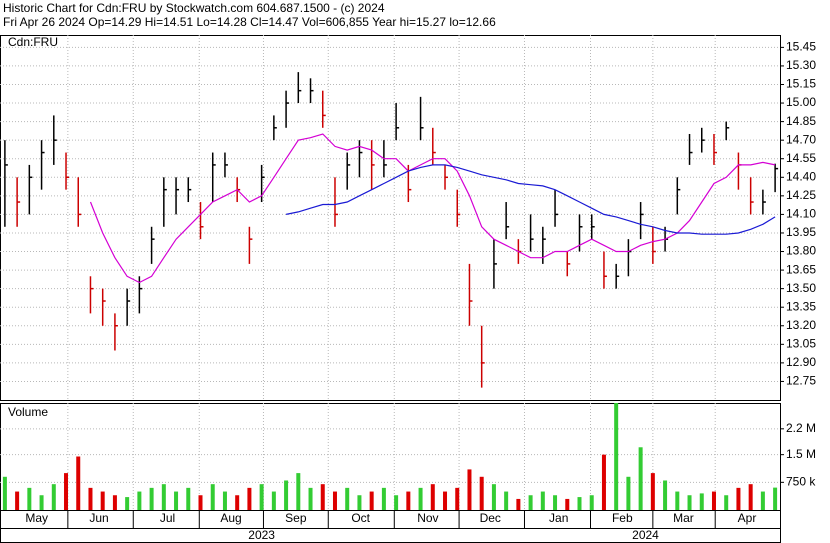  Describe the element at coordinates (427, 518) in the screenshot. I see `x-tick-label: Nov` at that location.